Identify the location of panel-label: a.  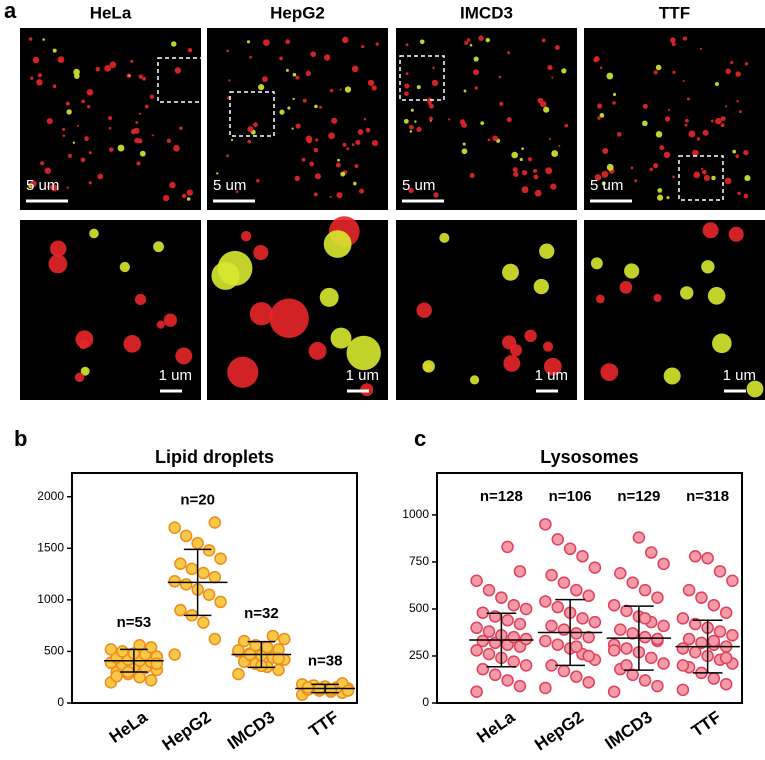
(10, 11).